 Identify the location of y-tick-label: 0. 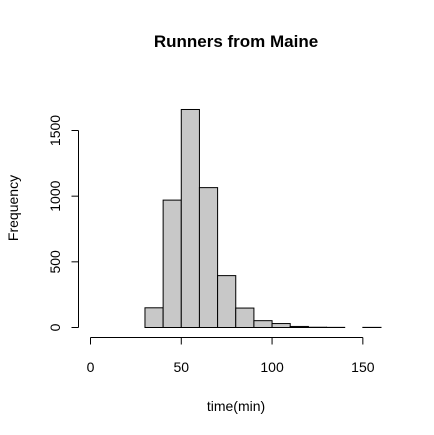
(55, 327).